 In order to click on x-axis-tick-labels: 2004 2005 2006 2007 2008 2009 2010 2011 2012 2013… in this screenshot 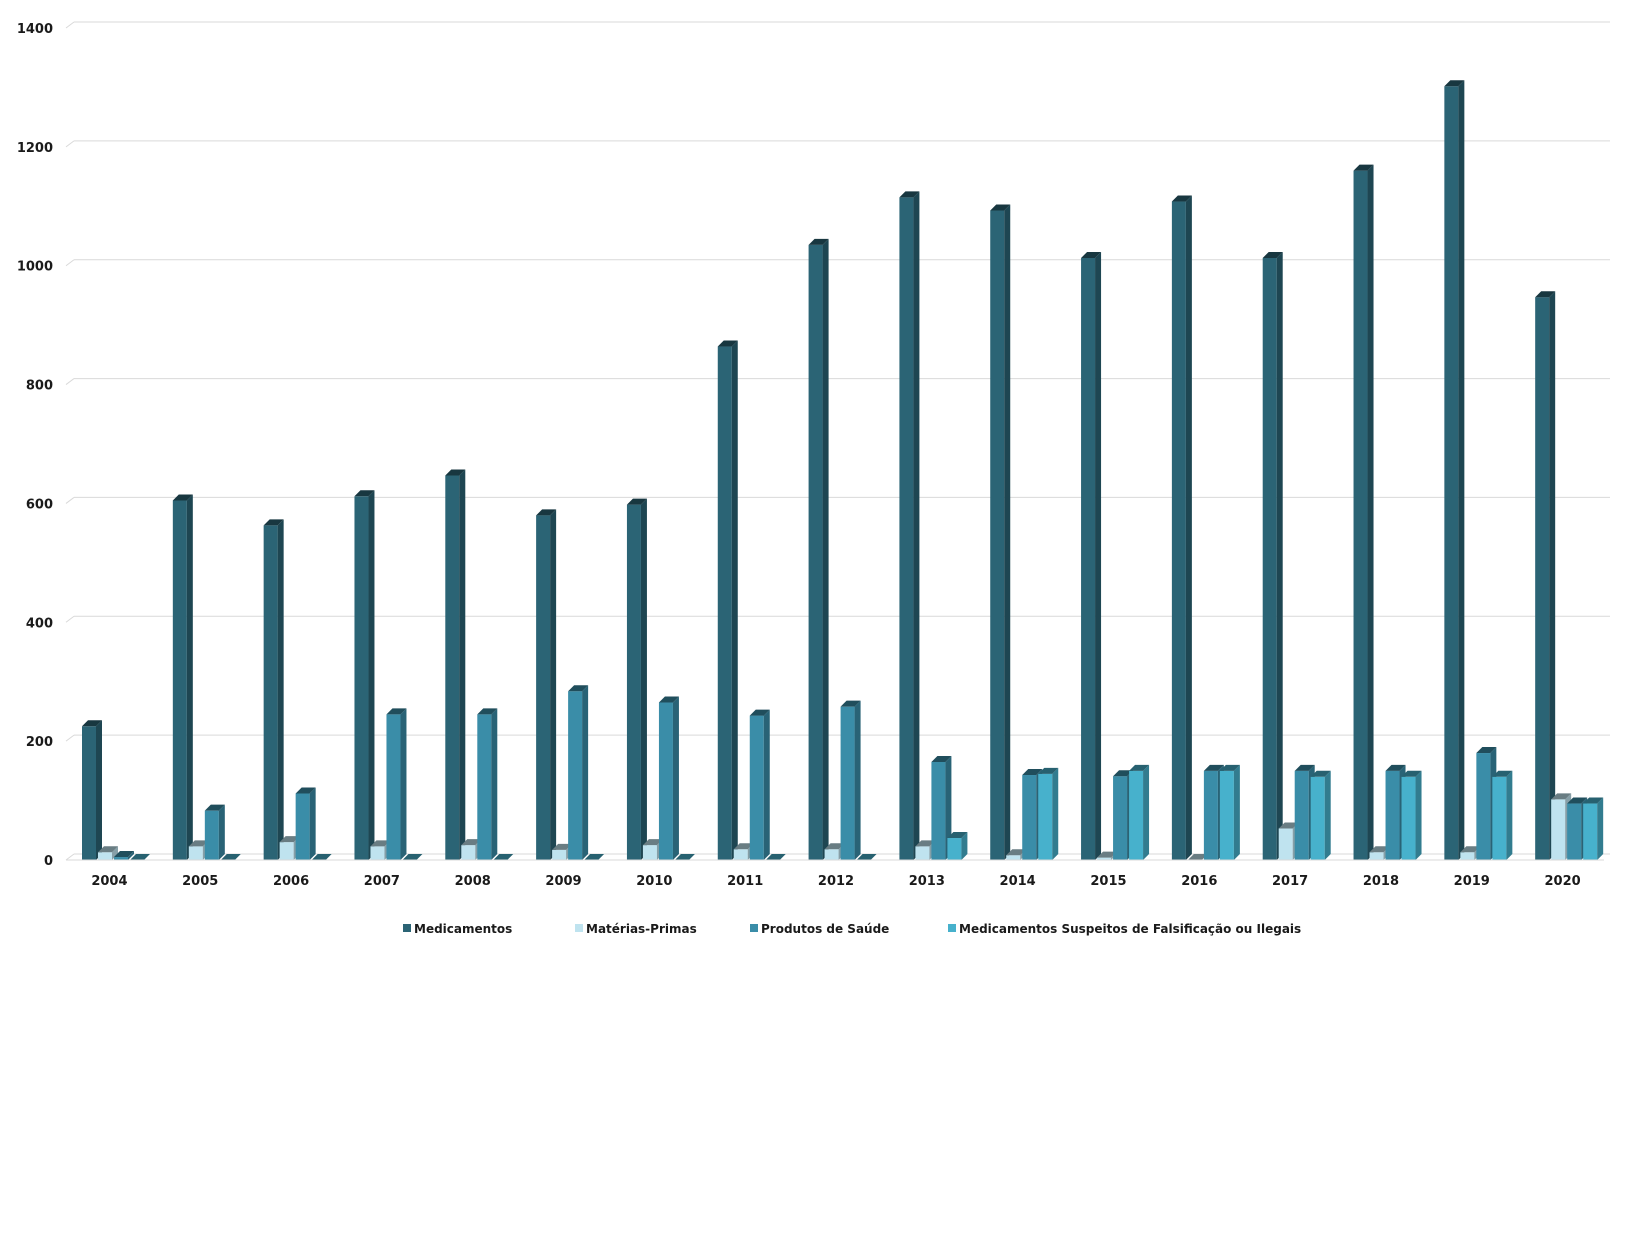, I will do `click(835, 881)`.